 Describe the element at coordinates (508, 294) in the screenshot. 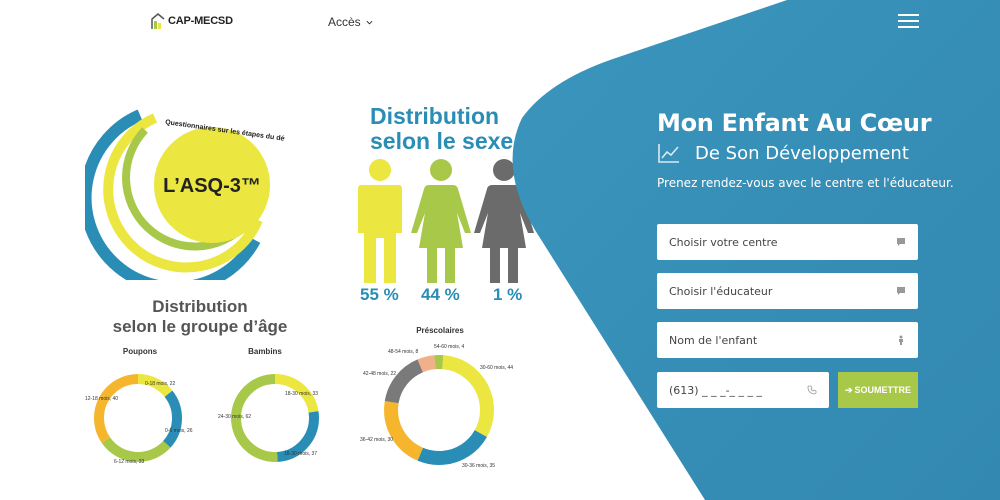

I see `other-percent: 1 %` at that location.